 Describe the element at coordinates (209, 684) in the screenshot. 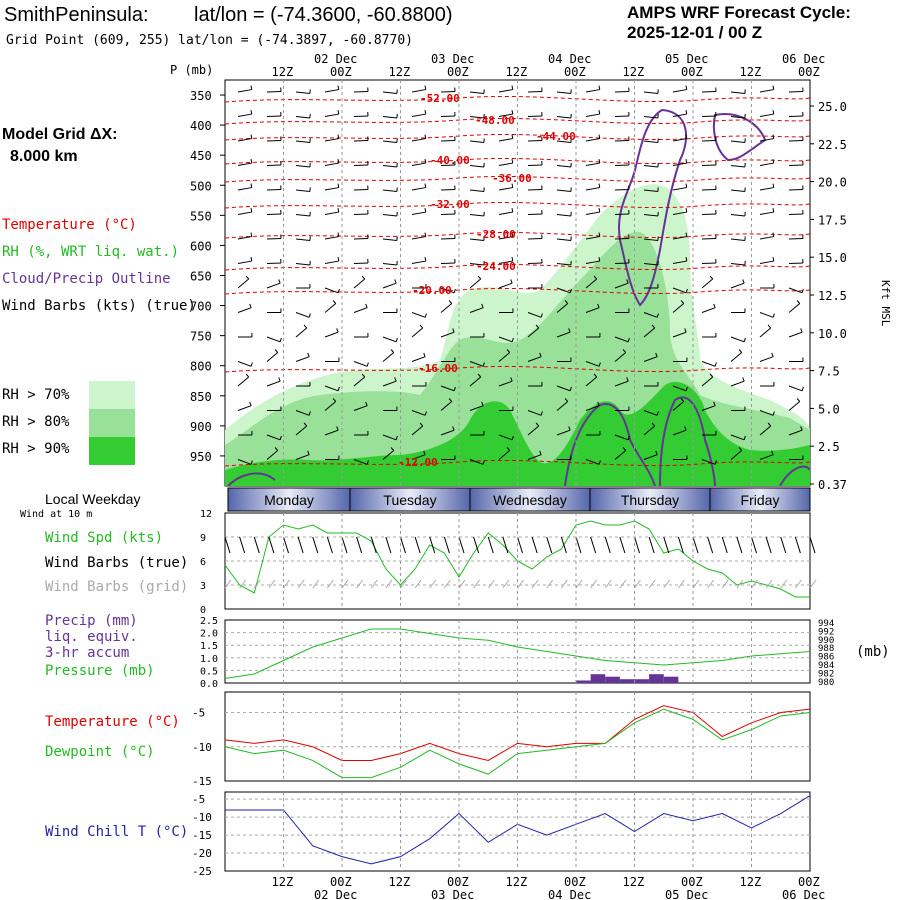

I see `precip-tick-label: 0.0` at that location.